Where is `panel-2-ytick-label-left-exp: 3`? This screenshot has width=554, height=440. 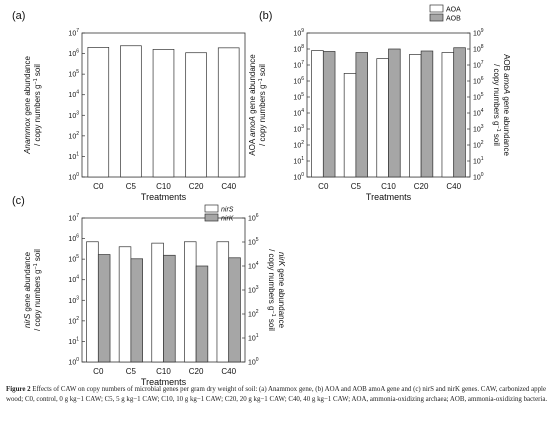
panel-2-ytick-label-left-exp: 3 is located at coordinates (302, 127).